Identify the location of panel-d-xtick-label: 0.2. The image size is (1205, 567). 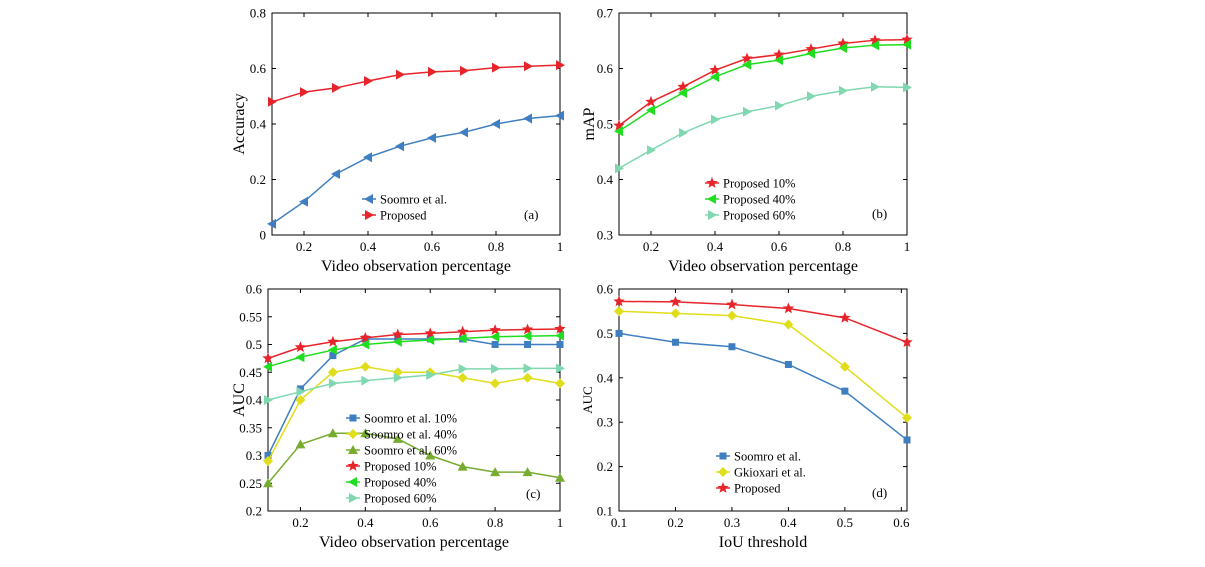
(675, 522).